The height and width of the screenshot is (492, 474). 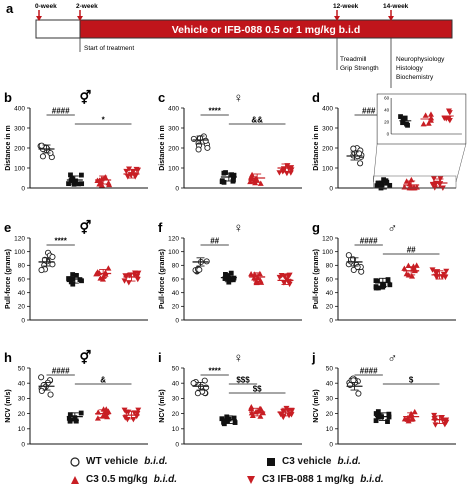 What do you see at coordinates (75, 479) in the screenshot?
I see `red-triangle-up-icon` at bounding box center [75, 479].